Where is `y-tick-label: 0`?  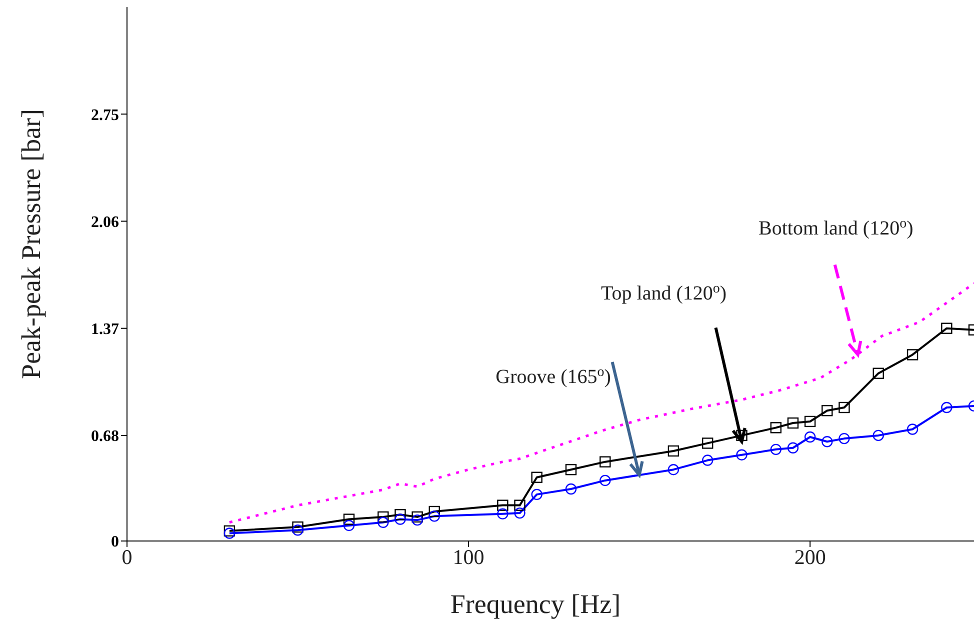 y-tick-label: 0 is located at coordinates (115, 542).